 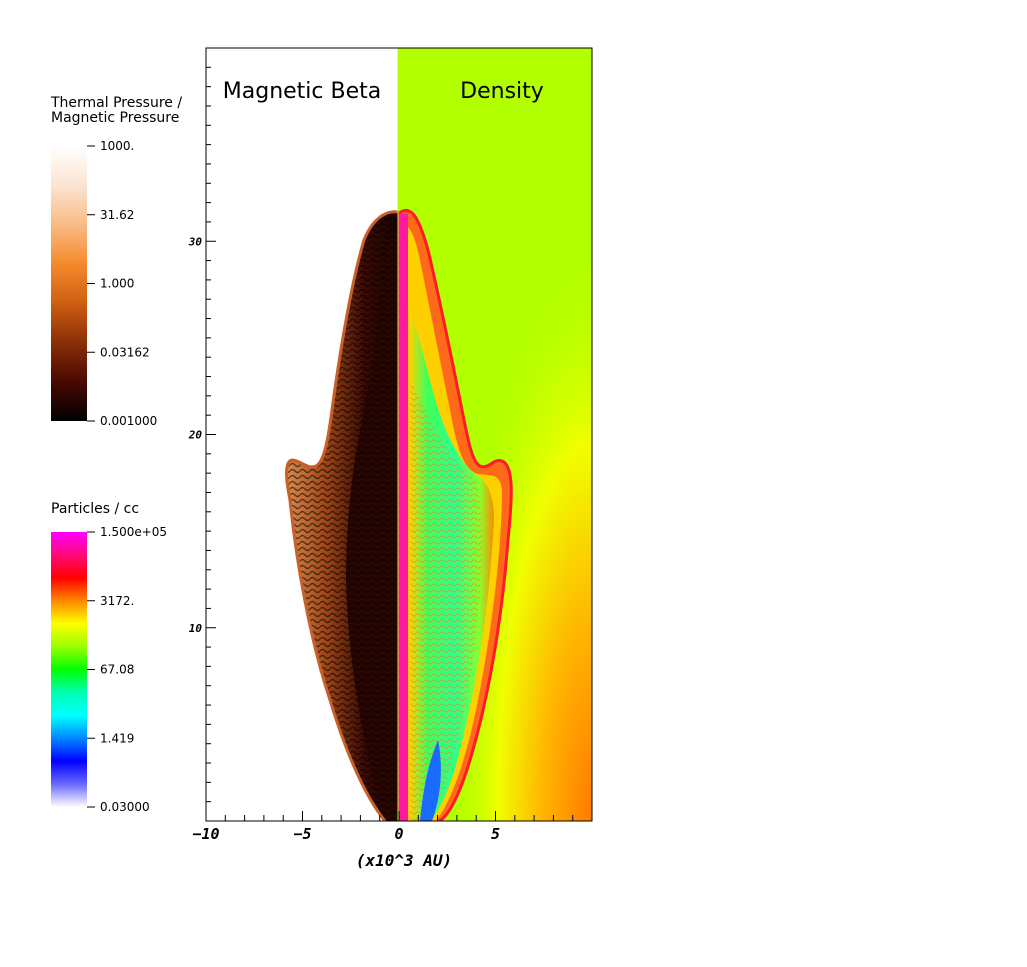 I want to click on density-jet-axis, so click(x=403, y=517).